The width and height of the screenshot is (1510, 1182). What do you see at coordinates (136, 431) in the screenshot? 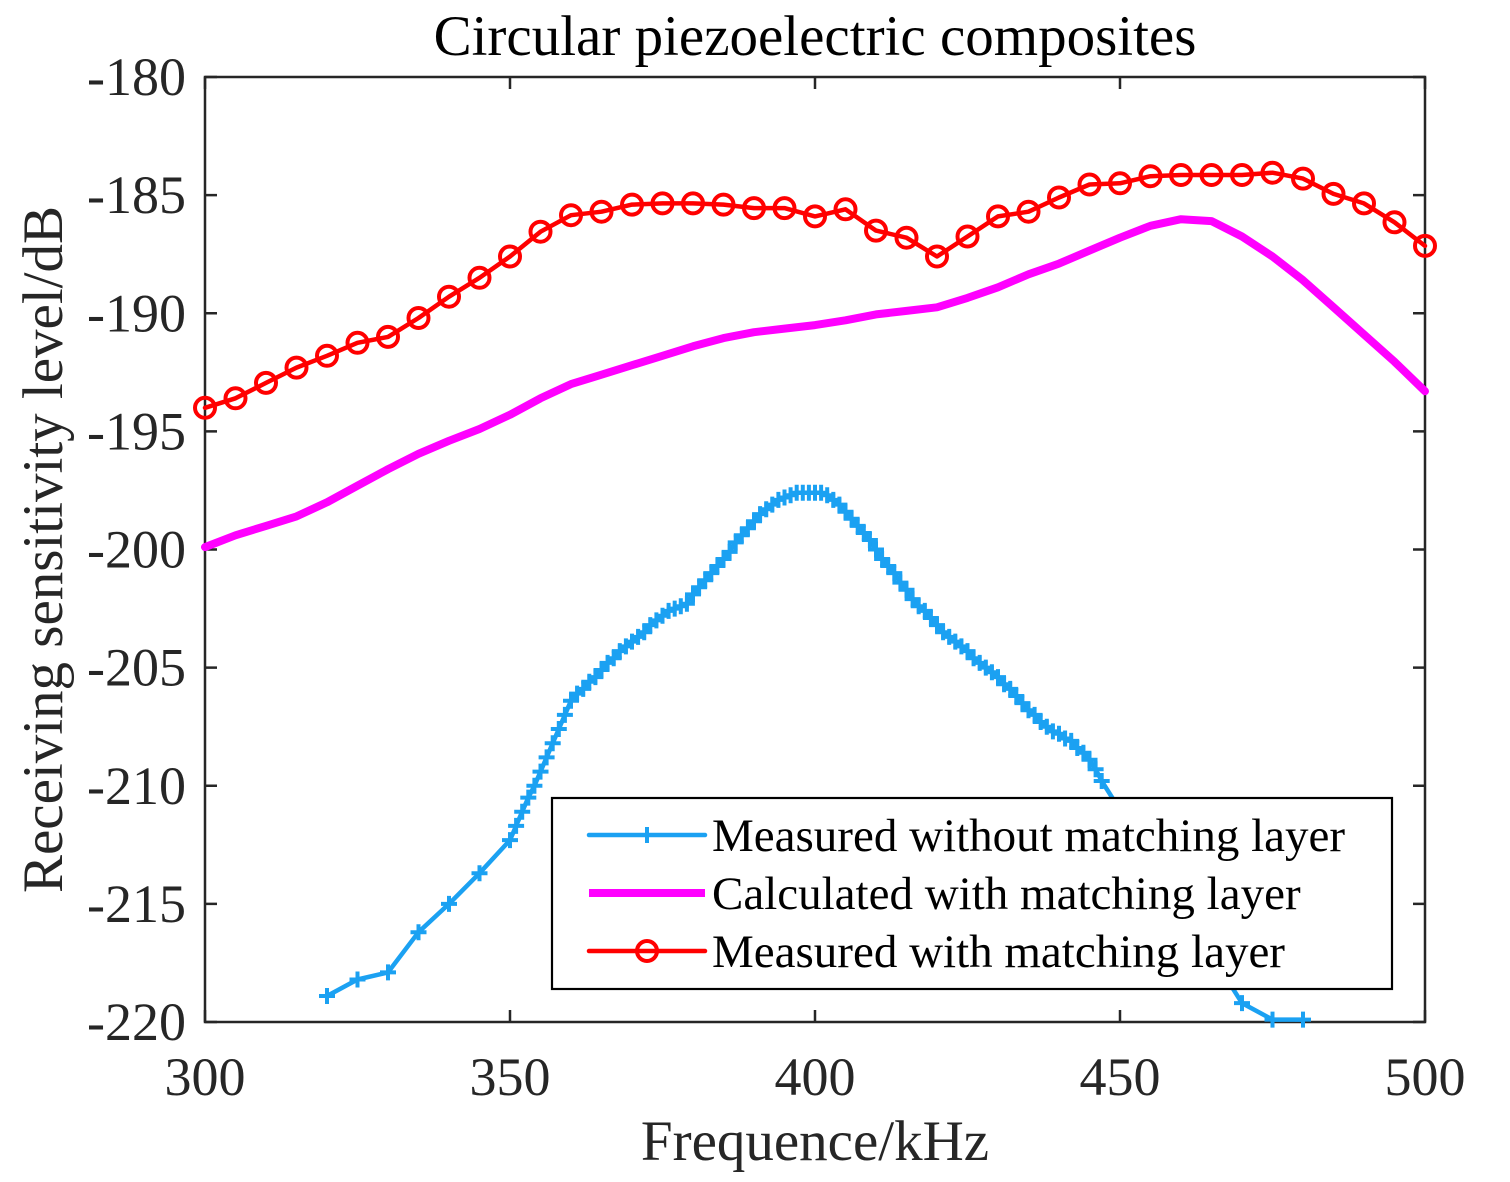
I see `y-tick-label: -195` at bounding box center [136, 431].